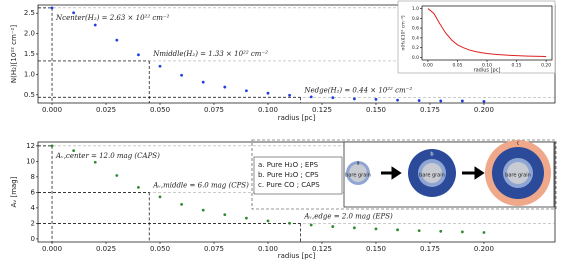 The image size is (562, 266). What do you see at coordinates (210, 54) in the screenshot?
I see `annotation: Nmiddle(H₂) = 1.33 × 10²² cm⁻²` at bounding box center [210, 54].